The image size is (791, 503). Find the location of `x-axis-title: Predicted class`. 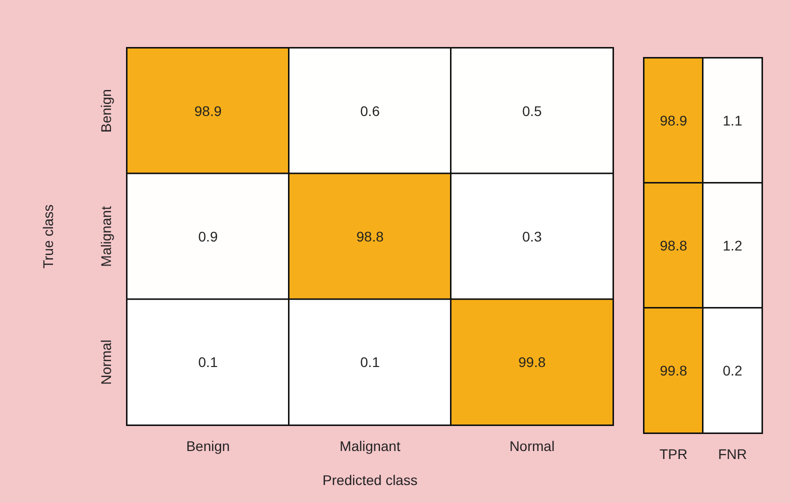

x-axis-title: Predicted class is located at coordinates (370, 480).